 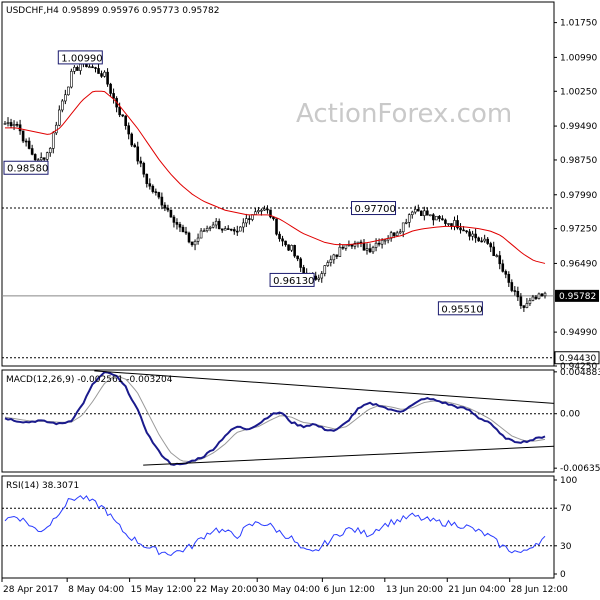 What do you see at coordinates (578, 58) in the screenshot?
I see `price-axis-label: 1.00990` at bounding box center [578, 58].